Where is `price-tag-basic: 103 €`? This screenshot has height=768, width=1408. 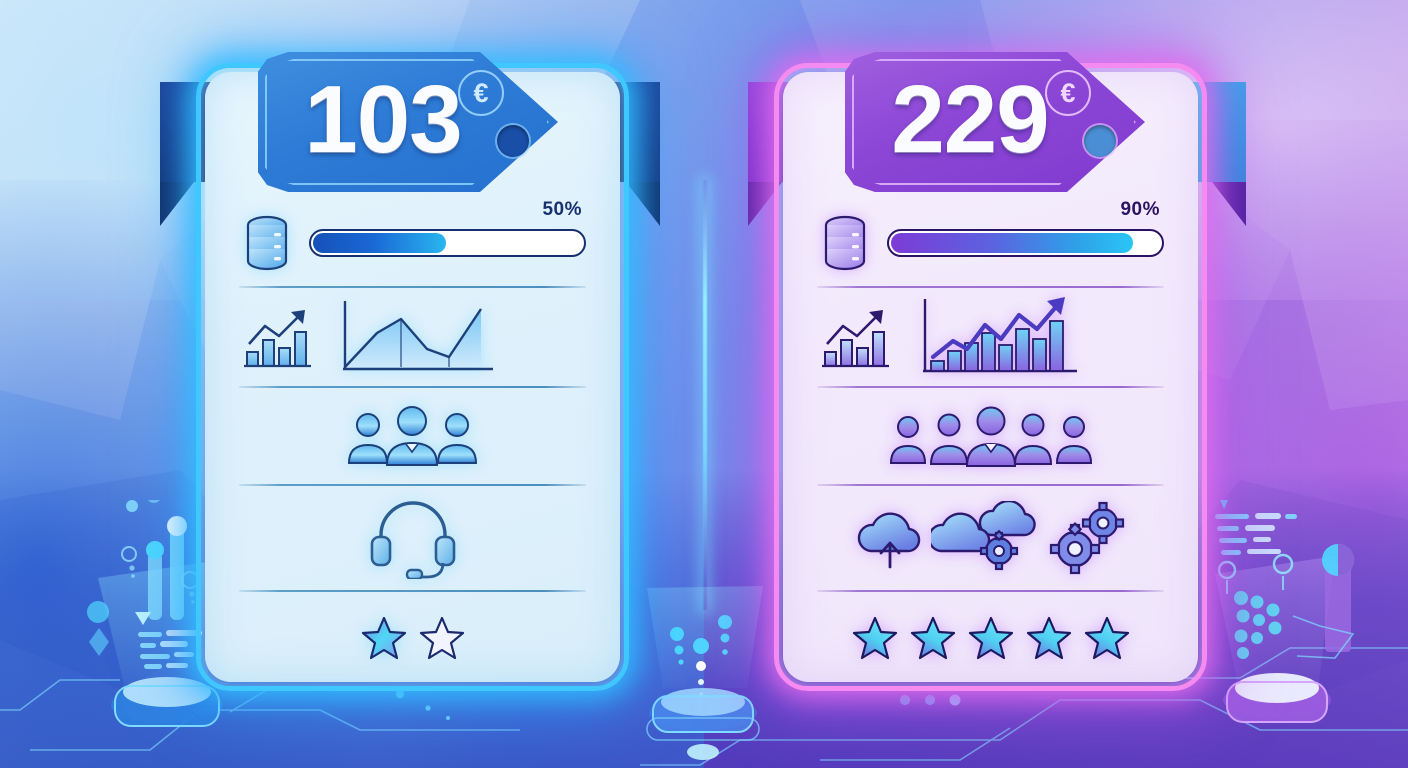
price-tag-basic: 103 € is located at coordinates (408, 122).